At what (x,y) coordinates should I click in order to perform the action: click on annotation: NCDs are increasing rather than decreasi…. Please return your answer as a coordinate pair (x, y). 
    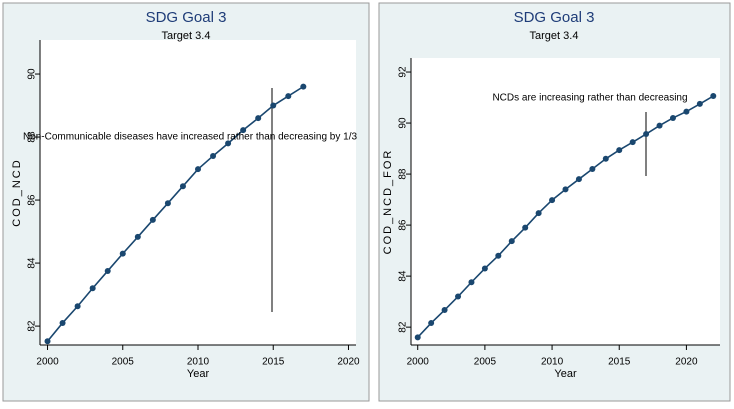
    Looking at the image, I should click on (589, 98).